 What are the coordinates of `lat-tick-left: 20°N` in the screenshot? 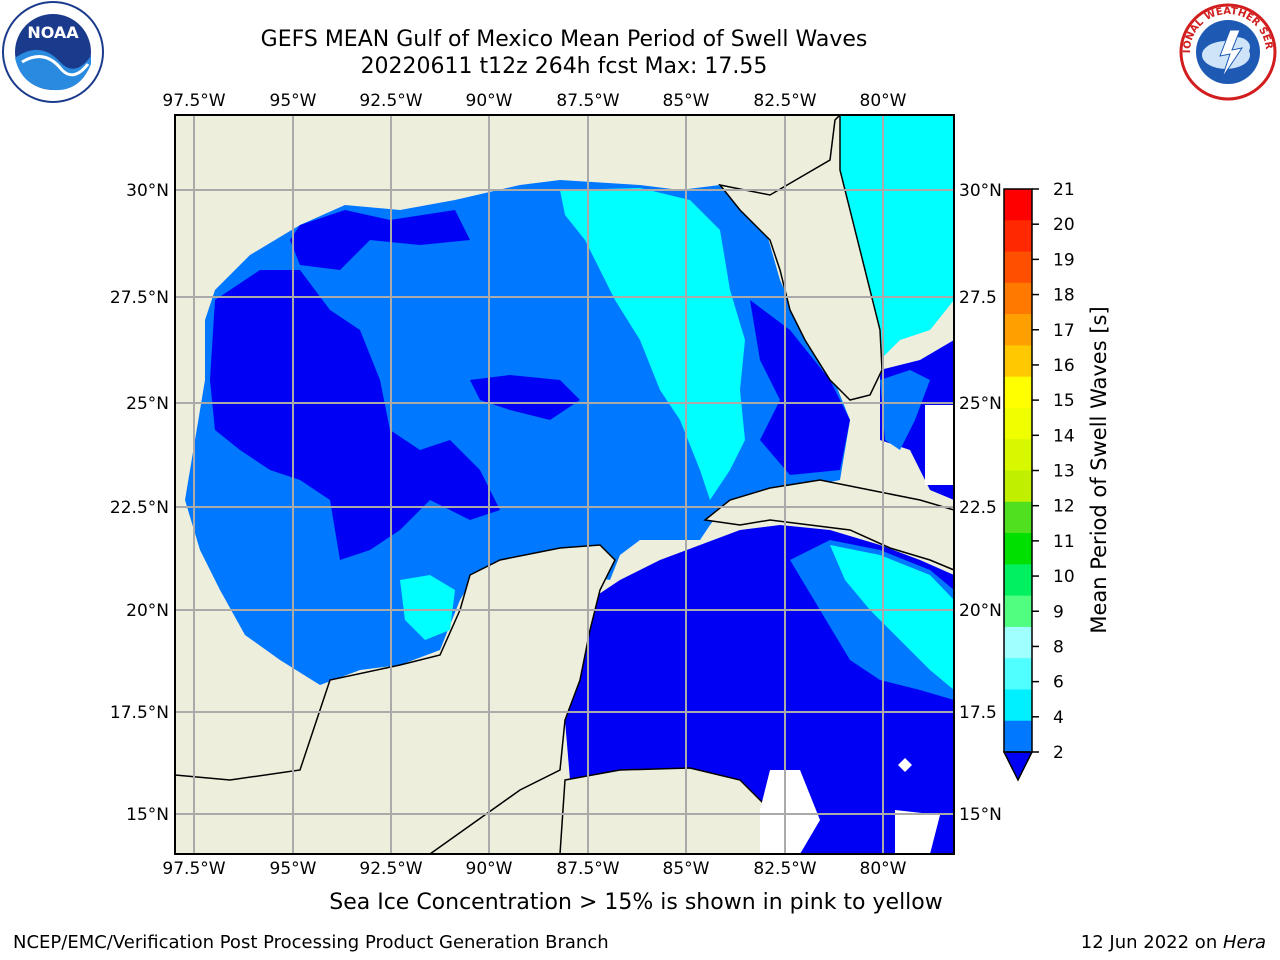 It's located at (147, 611).